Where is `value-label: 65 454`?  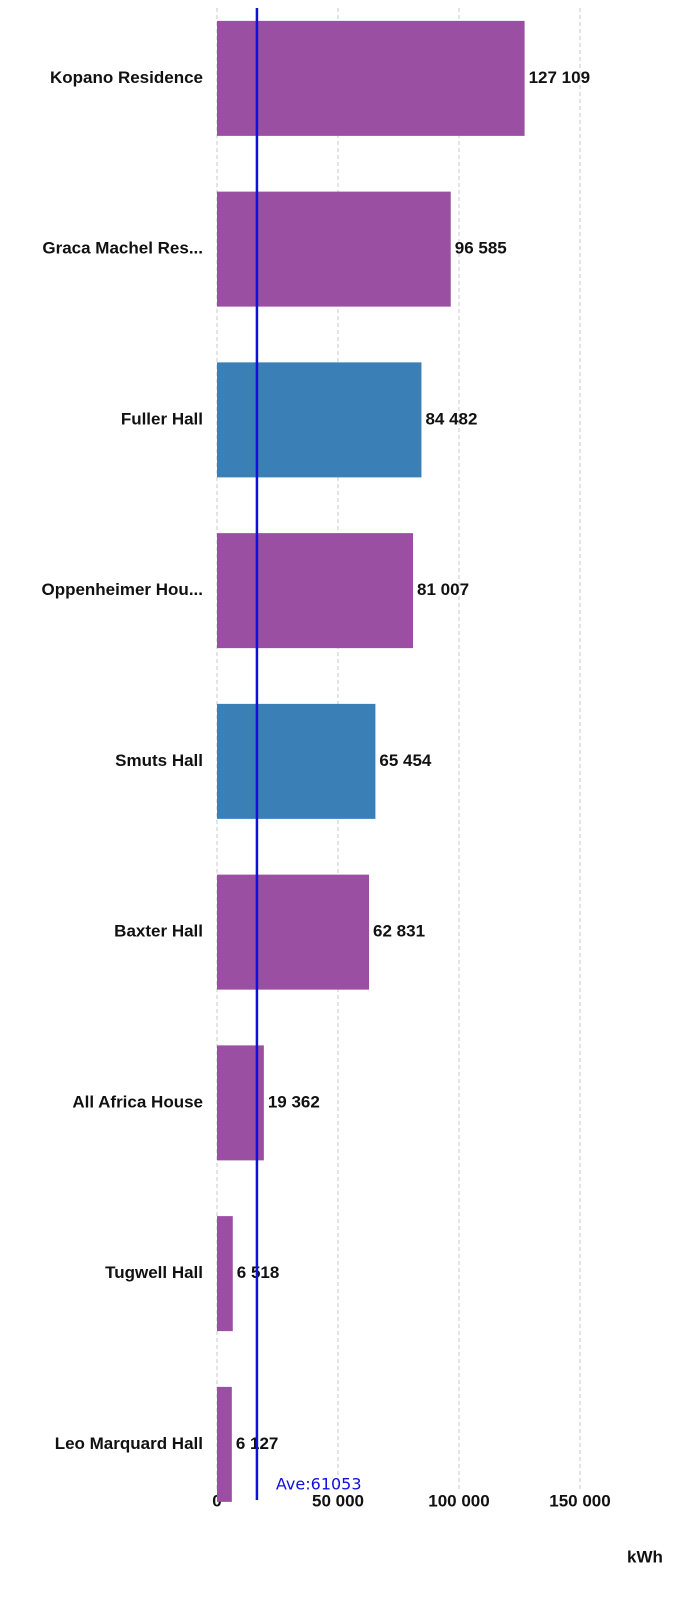
value-label: 65 454 is located at coordinates (405, 760).